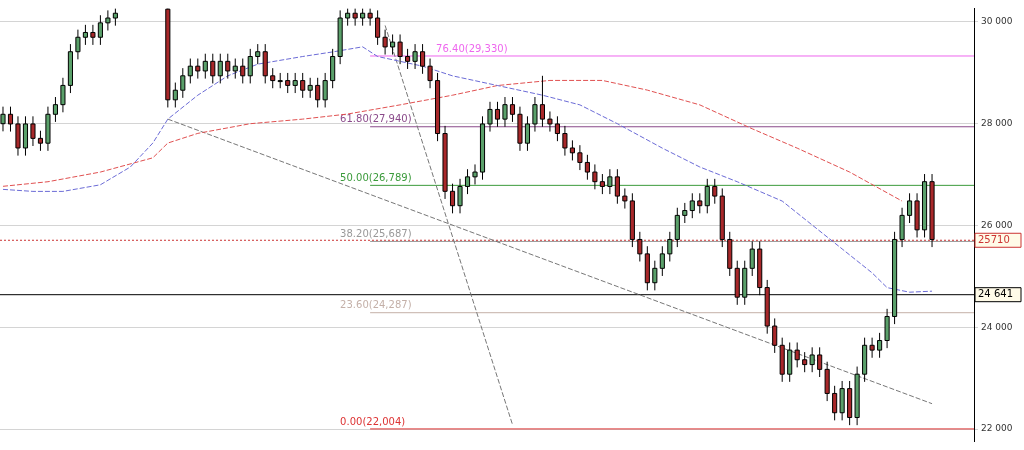 The height and width of the screenshot is (450, 1024). Describe the element at coordinates (472, 48) in the screenshot. I see `ref-line-label: 76.40(29,330)` at that location.